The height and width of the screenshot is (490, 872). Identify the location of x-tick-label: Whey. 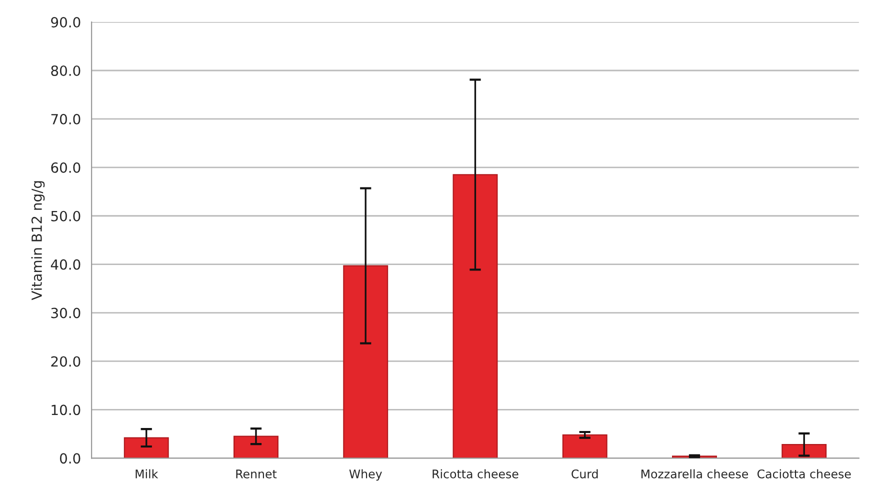
(365, 475).